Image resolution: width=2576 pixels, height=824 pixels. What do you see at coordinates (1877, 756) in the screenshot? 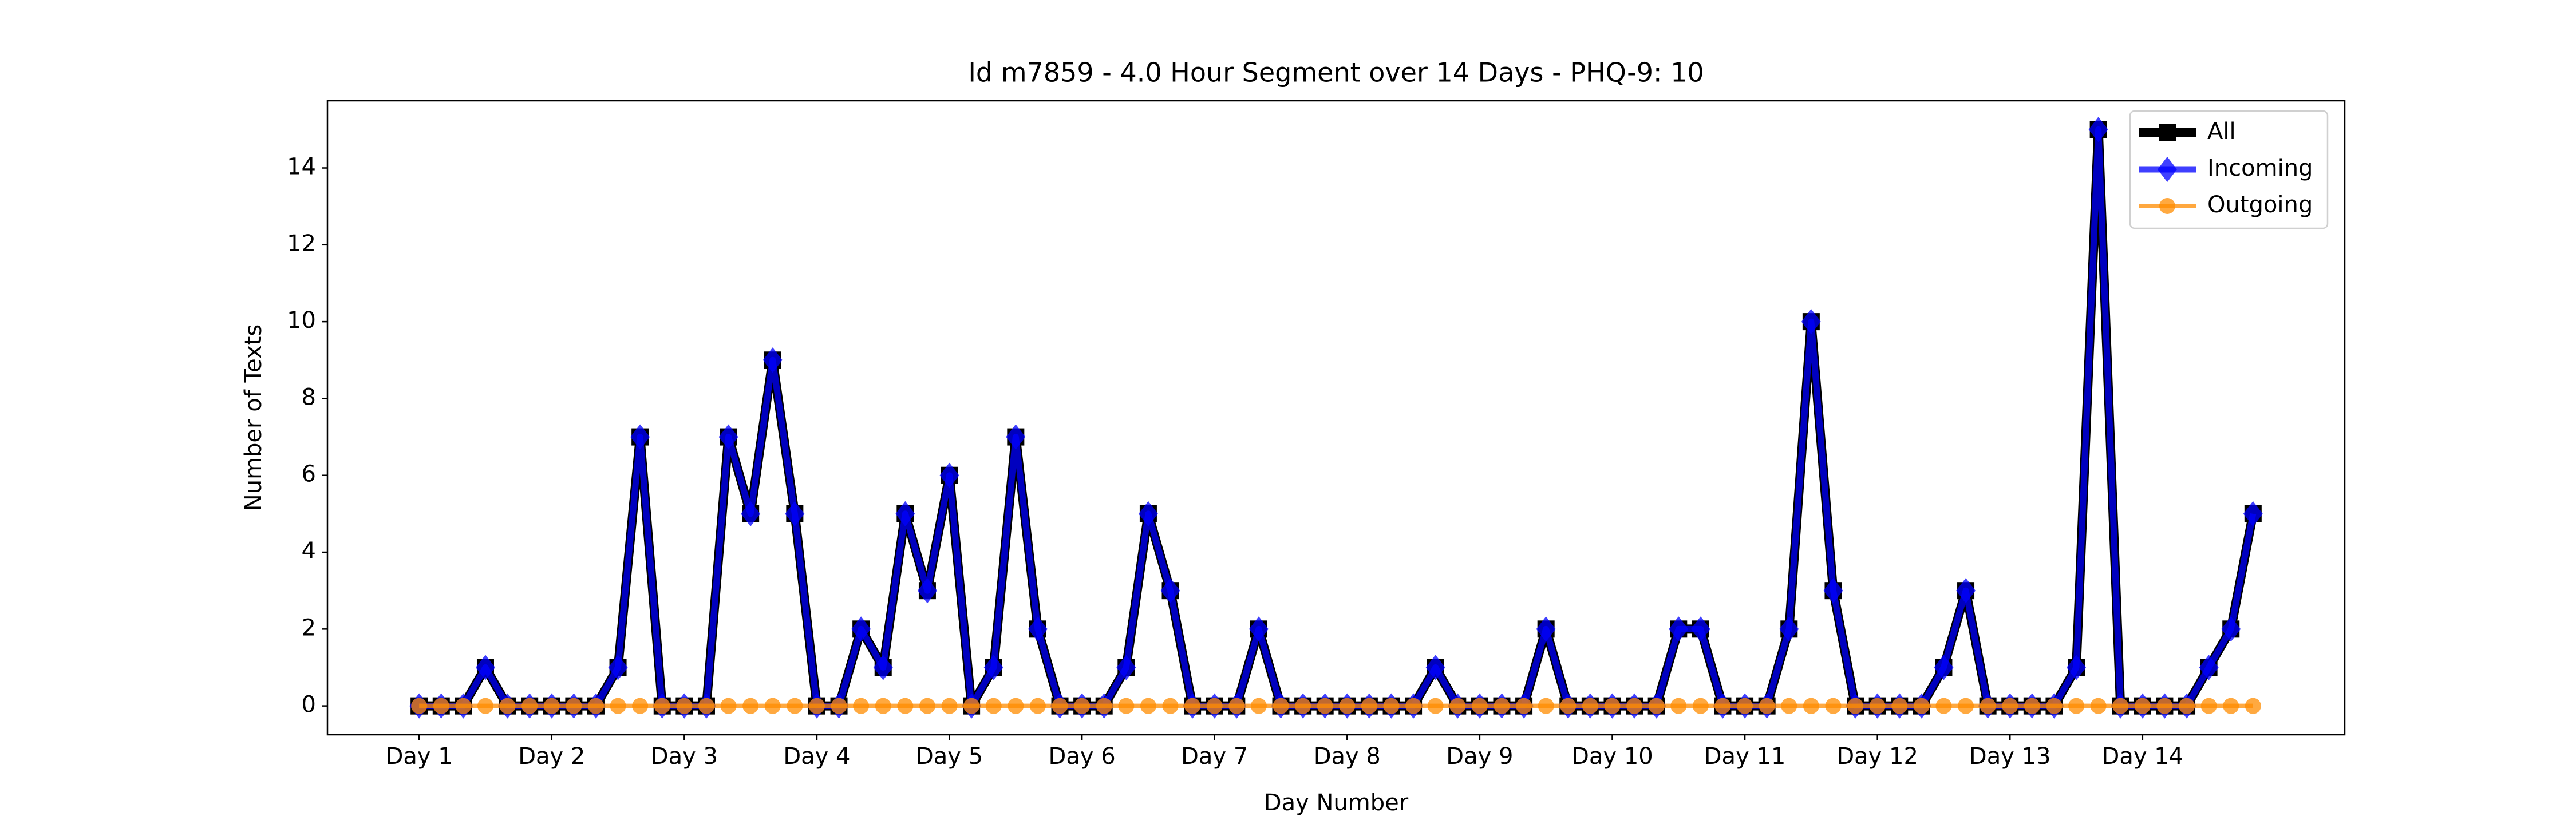
I see `x-tick-label: Day 12` at bounding box center [1877, 756].